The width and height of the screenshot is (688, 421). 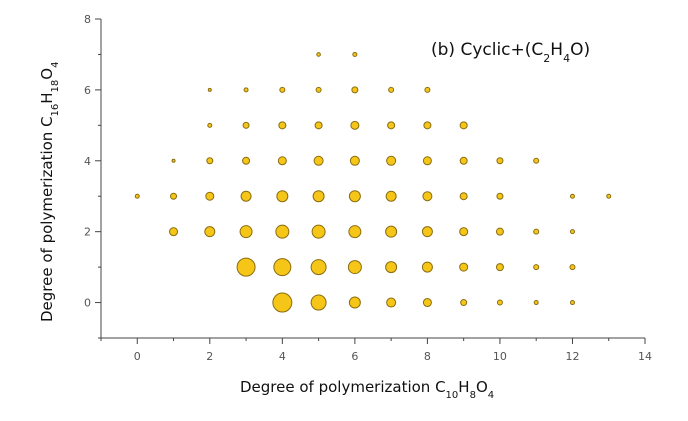 I want to click on x-tick-label: 0, so click(x=137, y=356).